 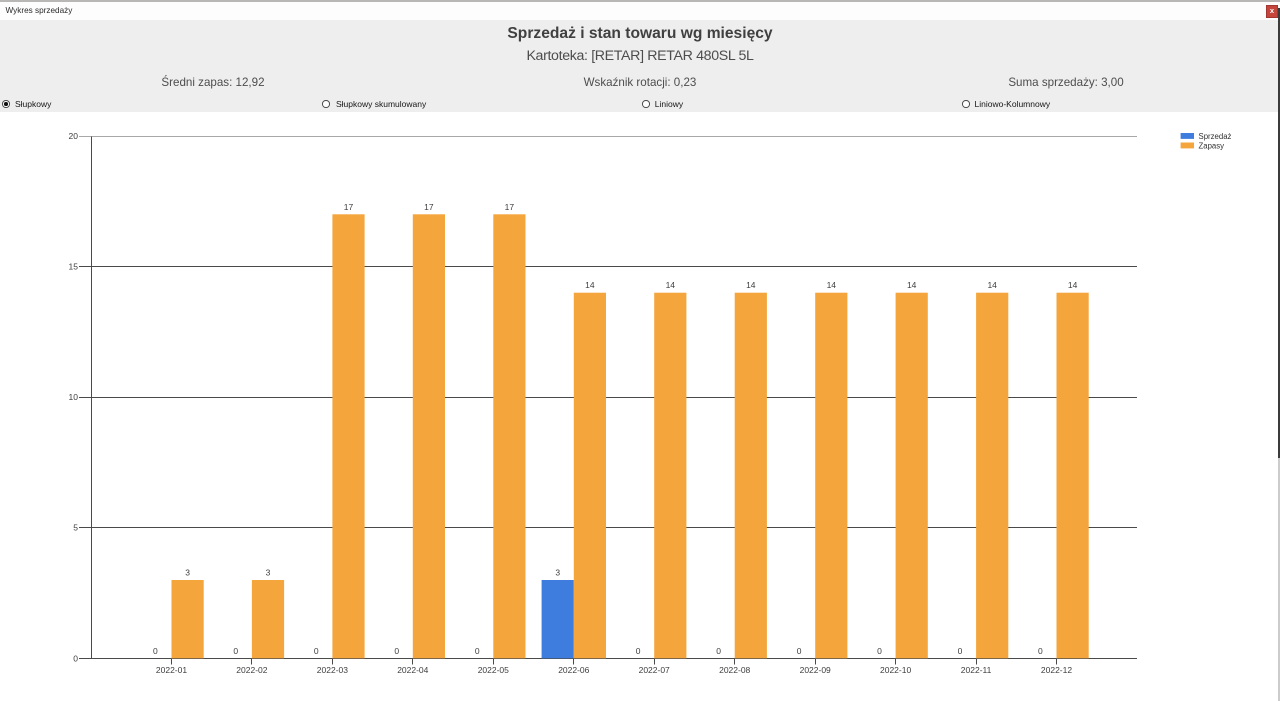 What do you see at coordinates (74, 136) in the screenshot?
I see `svg-text: 20` at bounding box center [74, 136].